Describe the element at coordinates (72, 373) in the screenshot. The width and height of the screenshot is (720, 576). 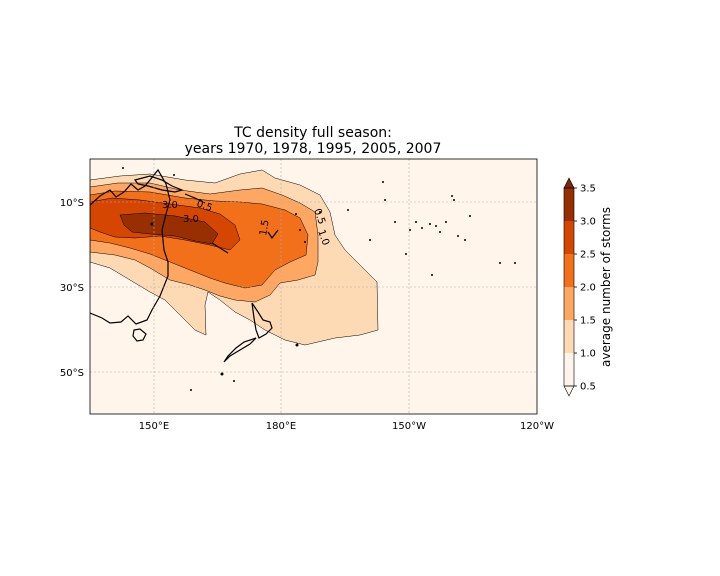
I see `y-tick-label: 50°S` at that location.